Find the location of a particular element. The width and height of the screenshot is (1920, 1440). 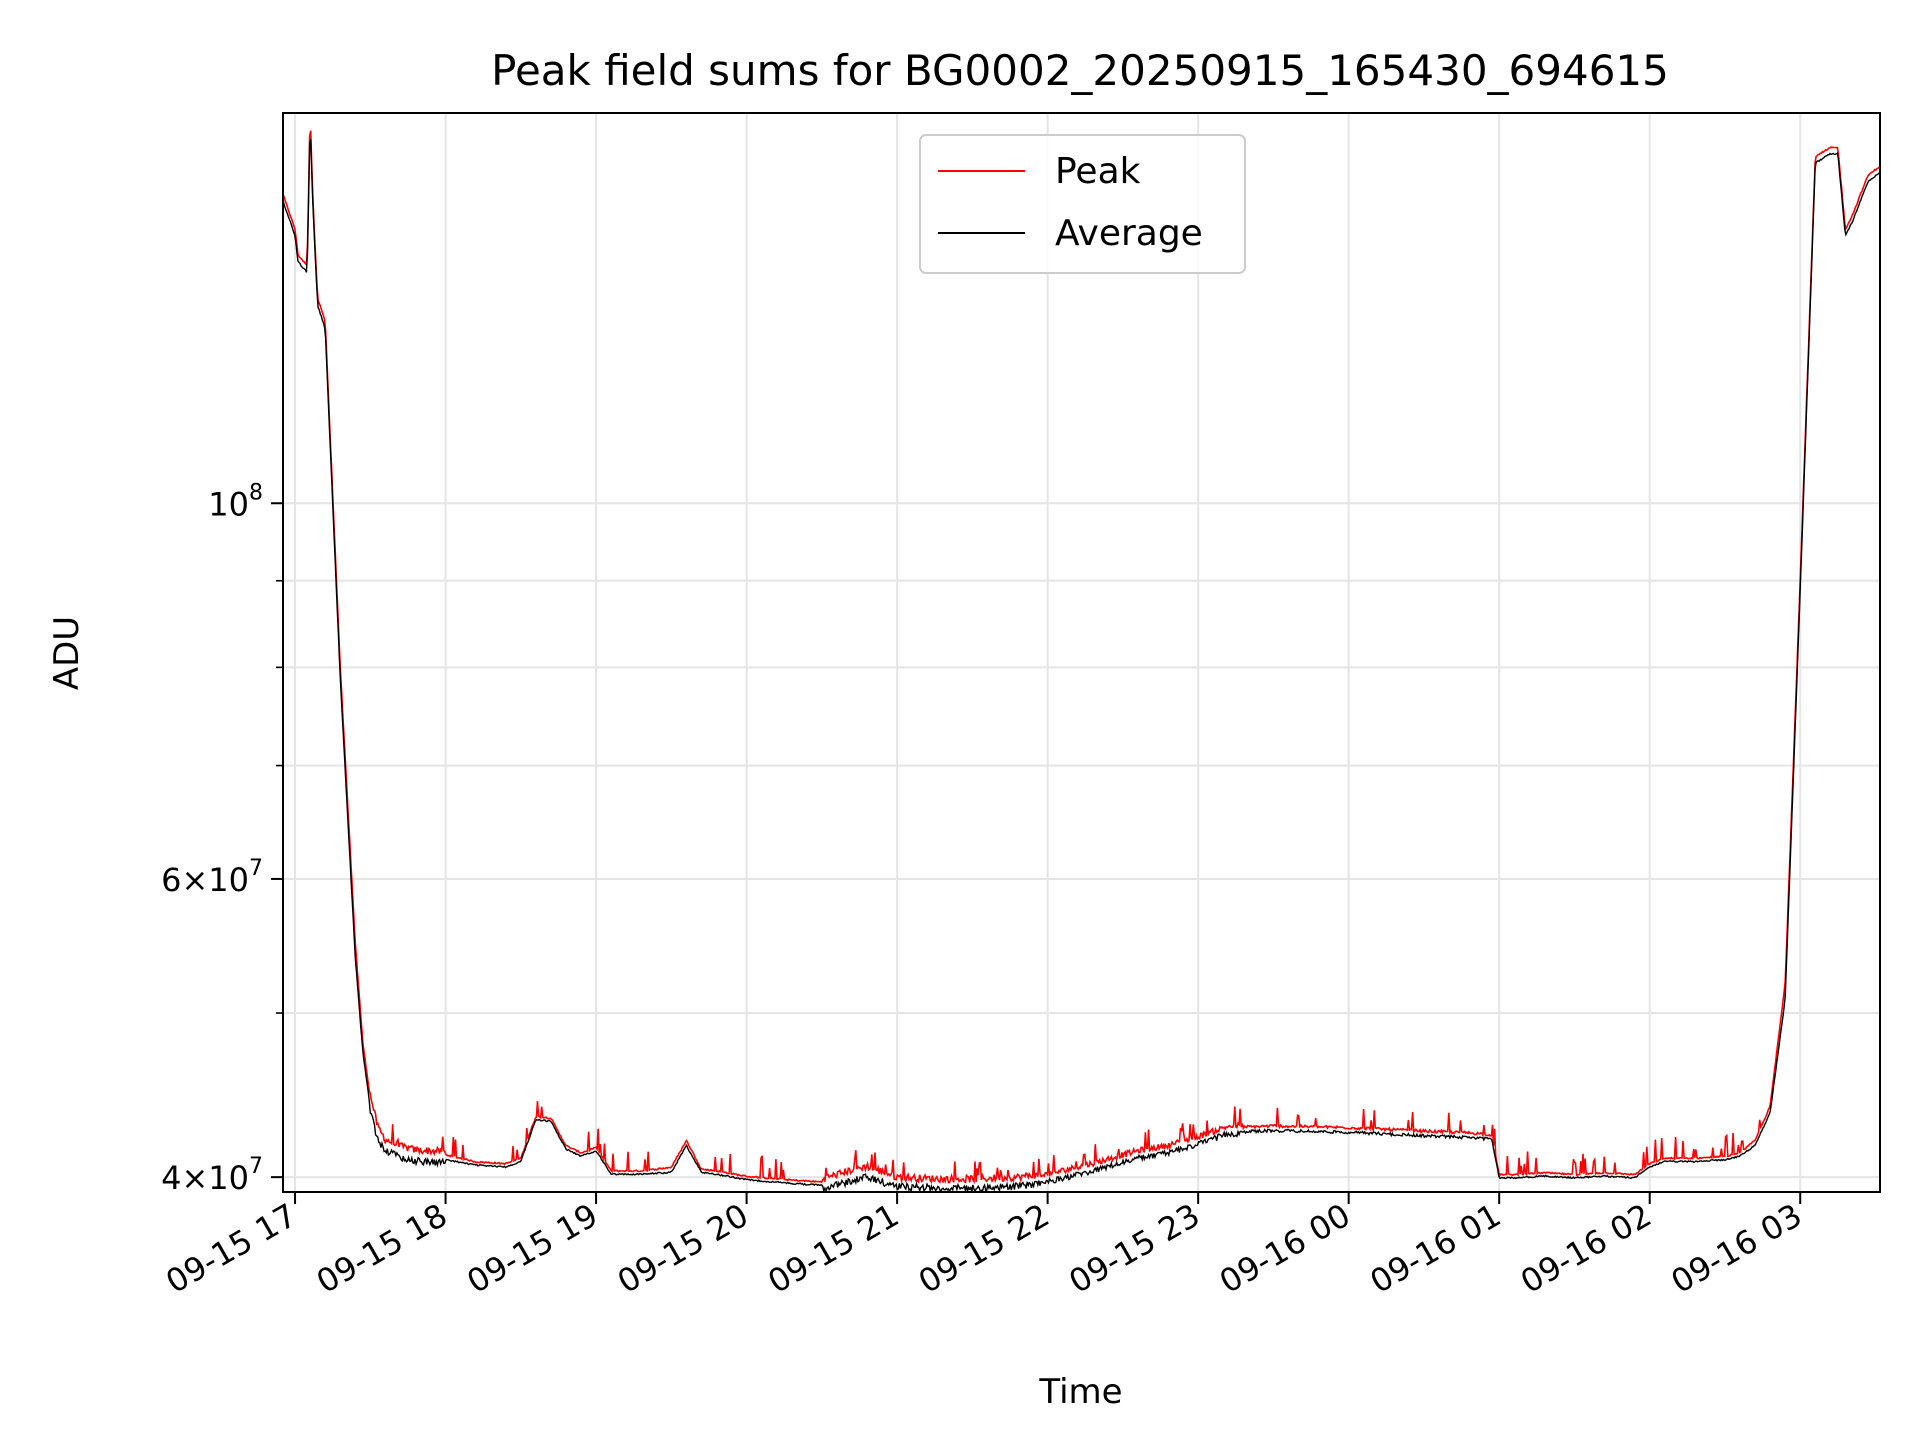

y-axis-label: ADU is located at coordinates (67, 653).